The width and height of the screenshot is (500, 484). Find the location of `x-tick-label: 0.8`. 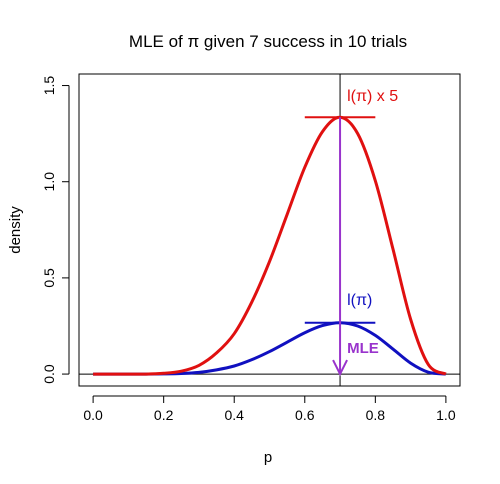

x-tick-label: 0.8 is located at coordinates (376, 415).